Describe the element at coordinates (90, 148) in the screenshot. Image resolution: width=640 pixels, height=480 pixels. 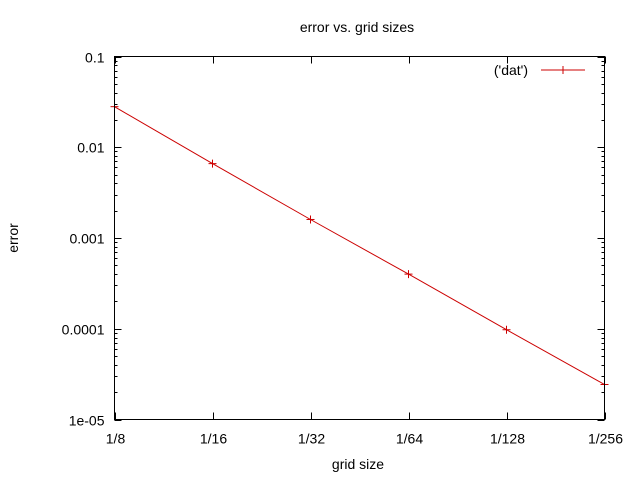
I see `y-tick-label: 0.01` at that location.